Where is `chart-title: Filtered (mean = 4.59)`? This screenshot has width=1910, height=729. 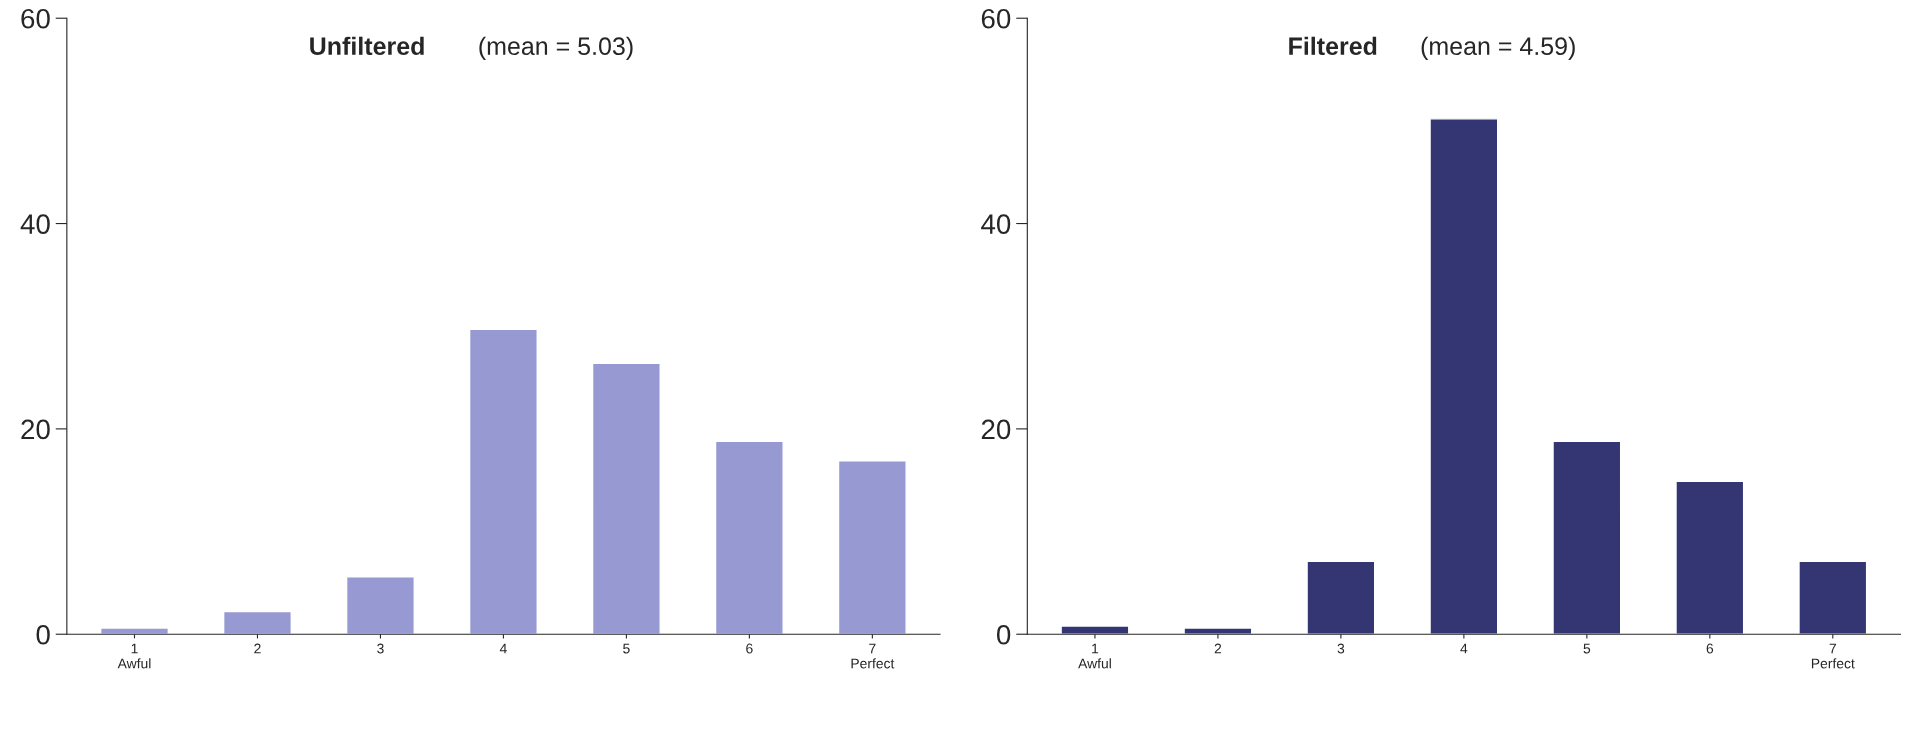
chart-title: Filtered (mean = 4.59) is located at coordinates (1432, 48).